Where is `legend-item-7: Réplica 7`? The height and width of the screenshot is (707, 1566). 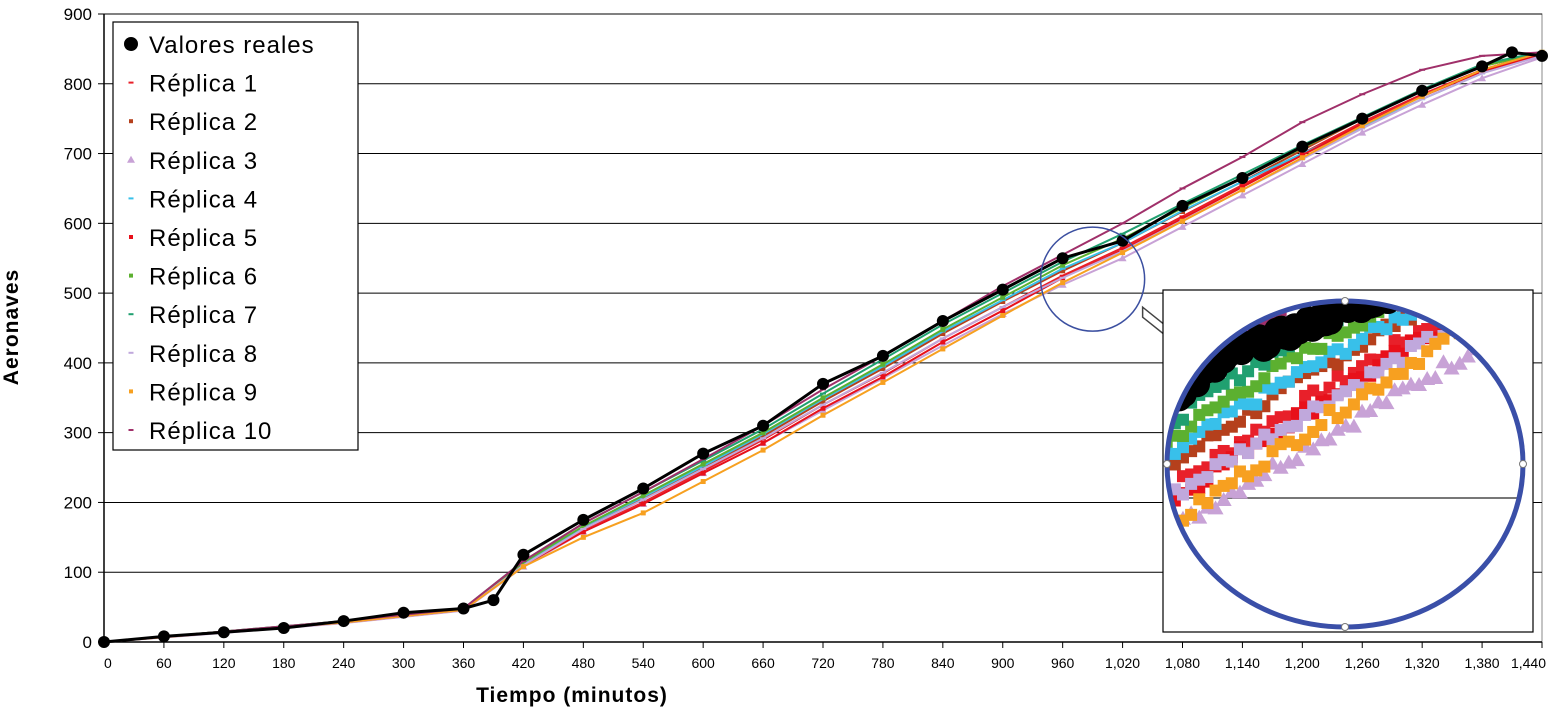
legend-item-7: Réplica 7 is located at coordinates (193, 315).